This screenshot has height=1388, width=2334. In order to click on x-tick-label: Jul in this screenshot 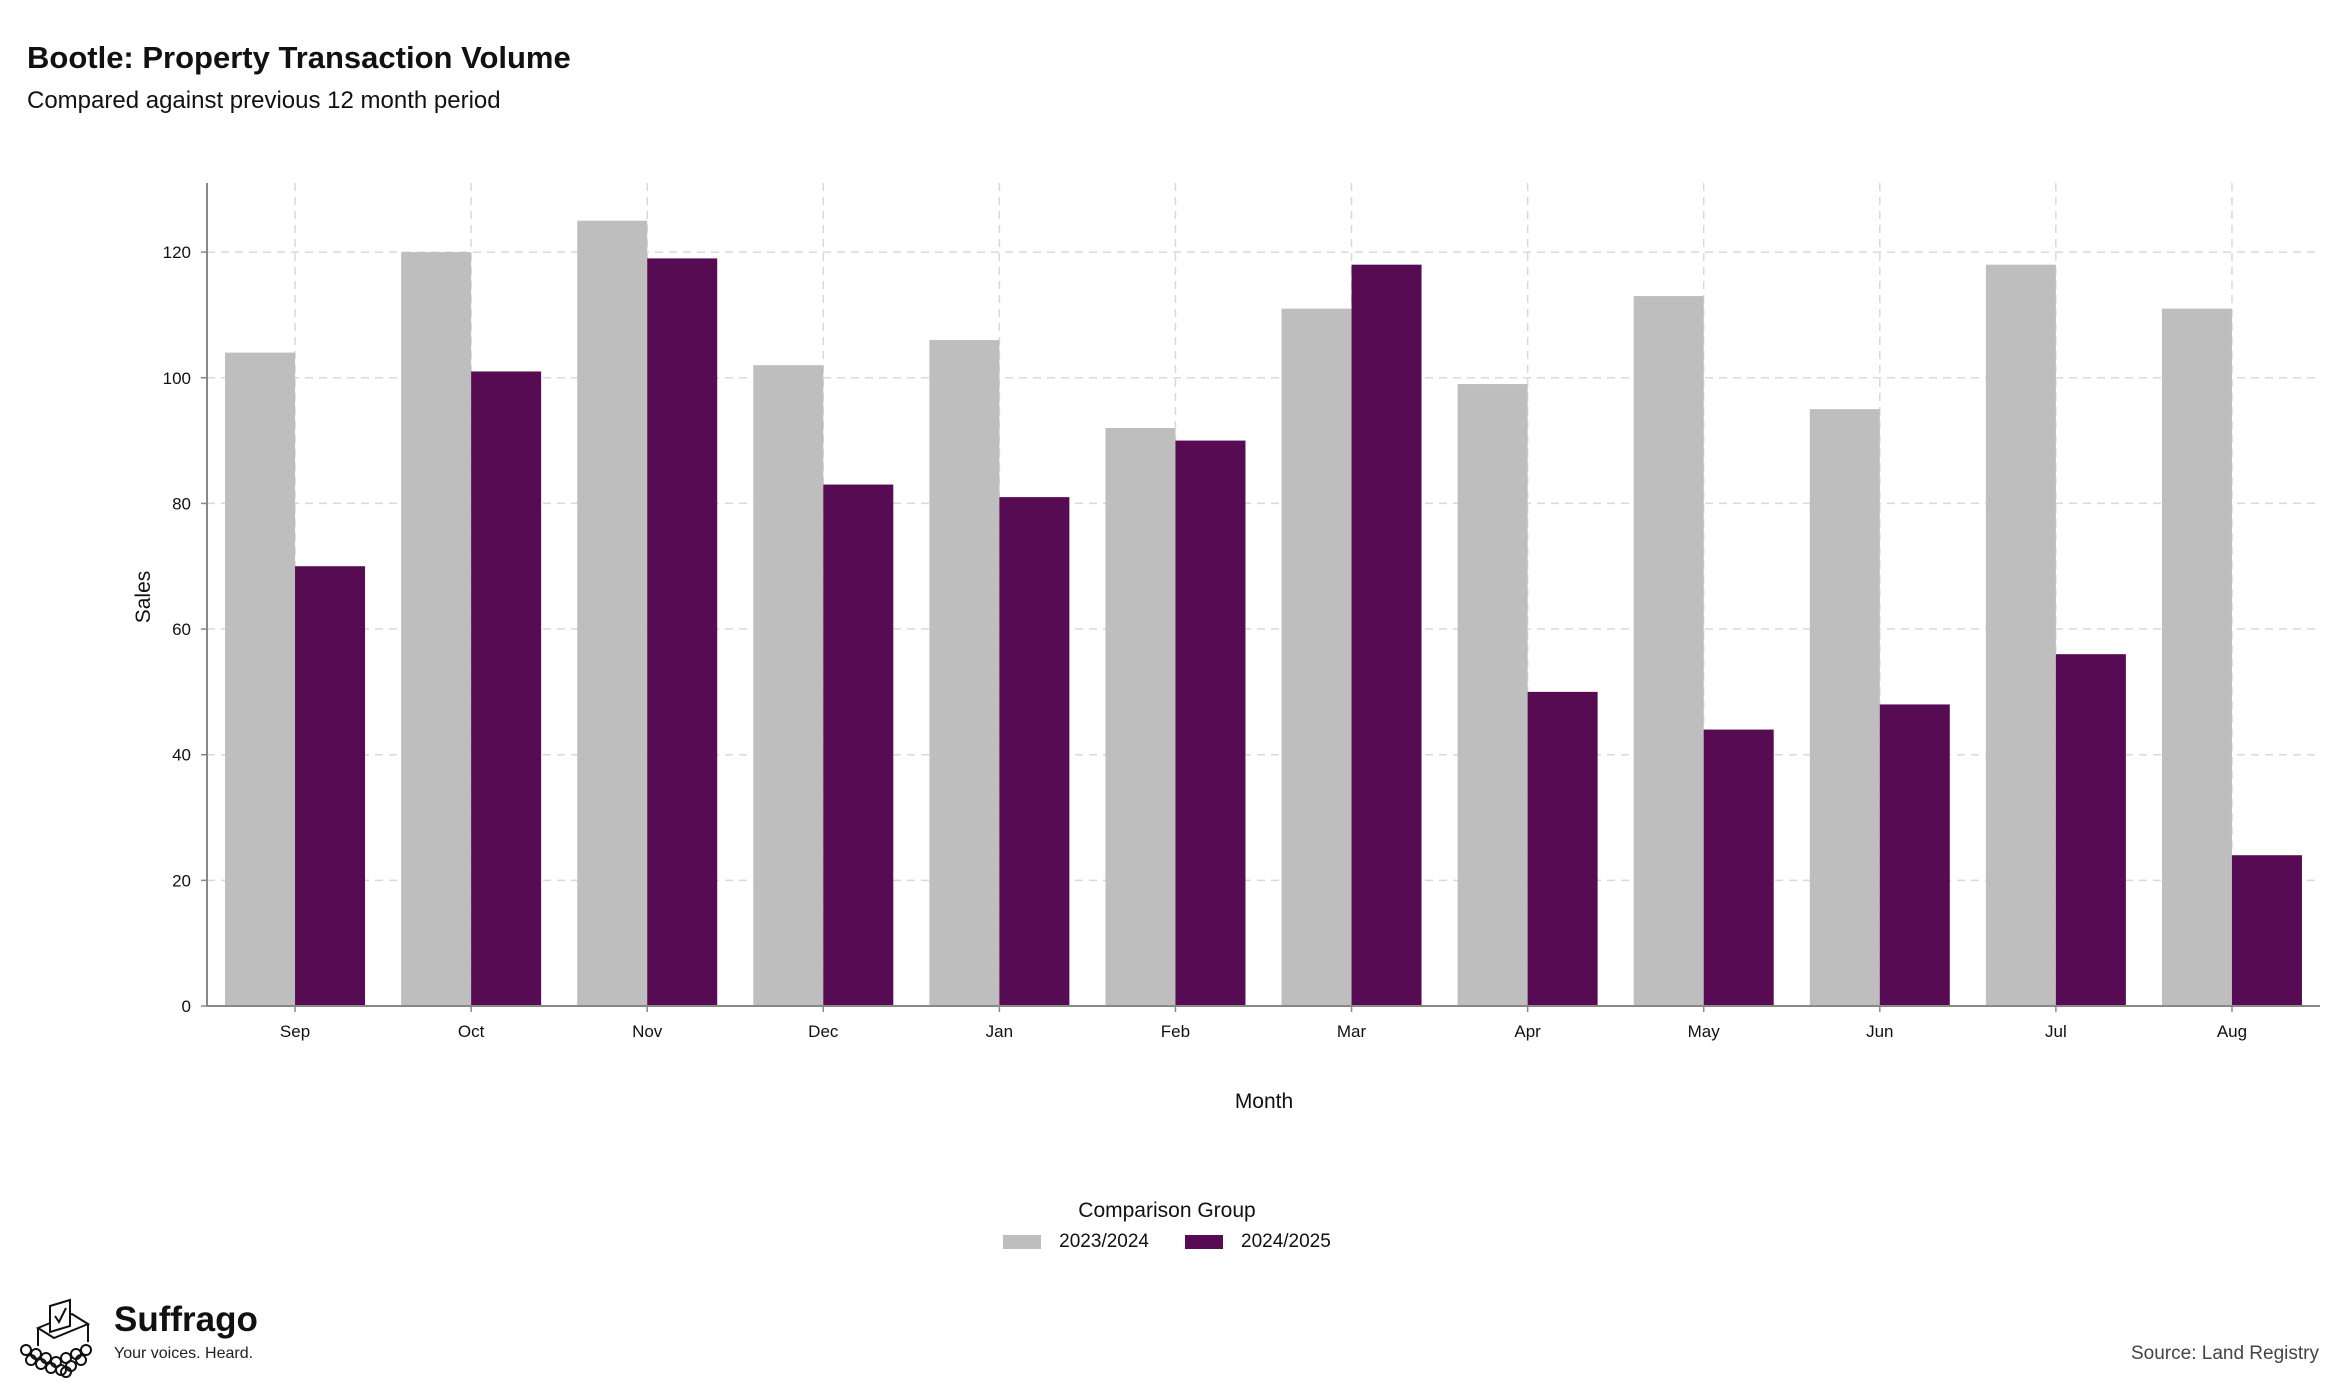, I will do `click(2056, 1031)`.